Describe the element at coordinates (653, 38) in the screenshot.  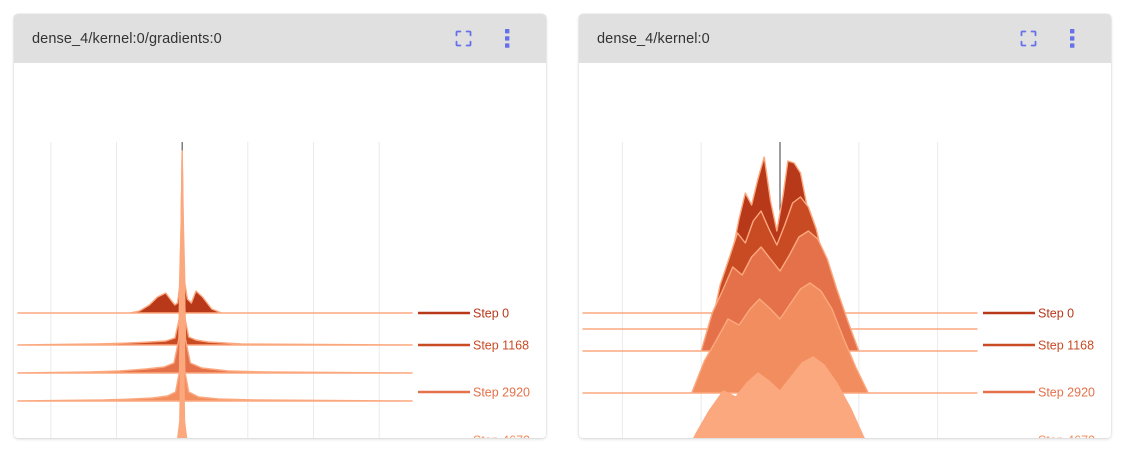
I see `page-title: dense_4/kernel:0` at that location.